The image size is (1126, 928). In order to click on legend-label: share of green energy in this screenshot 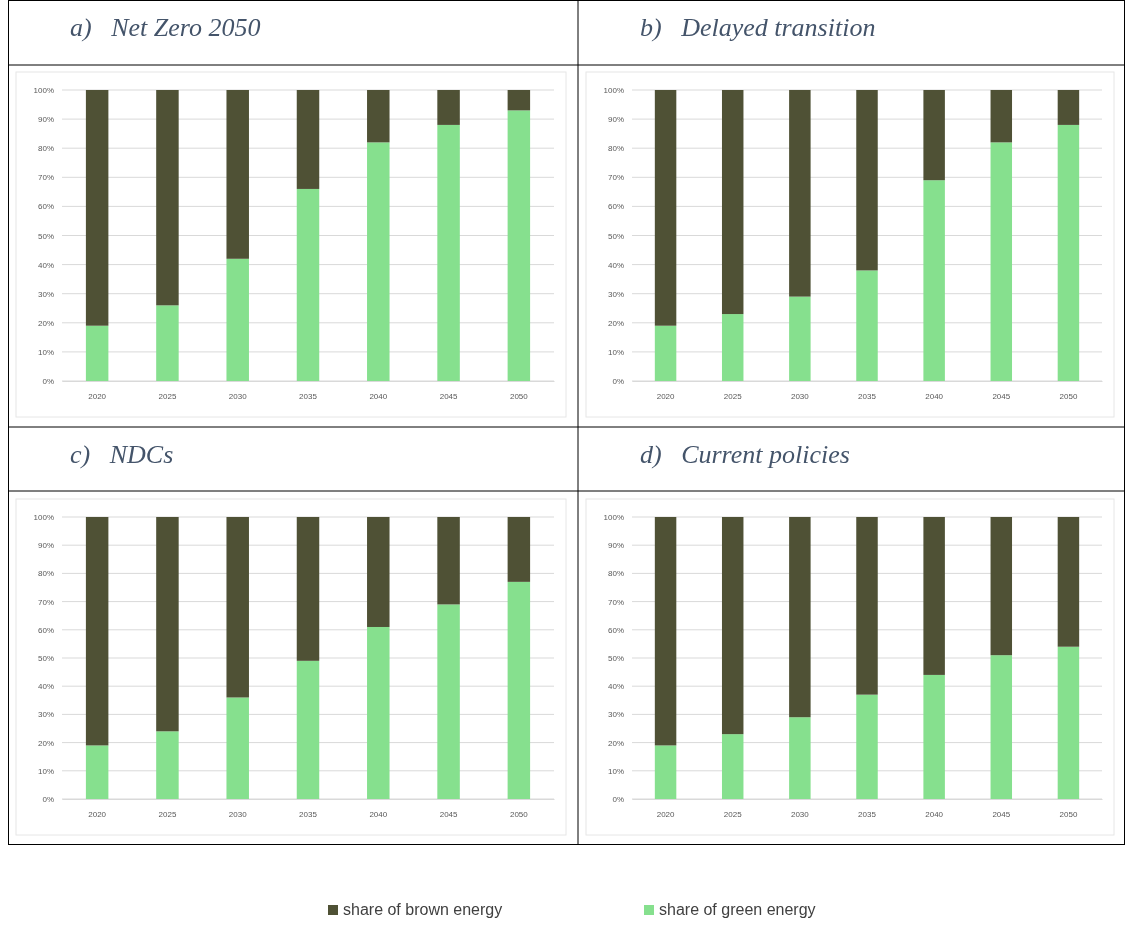, I will do `click(737, 909)`.